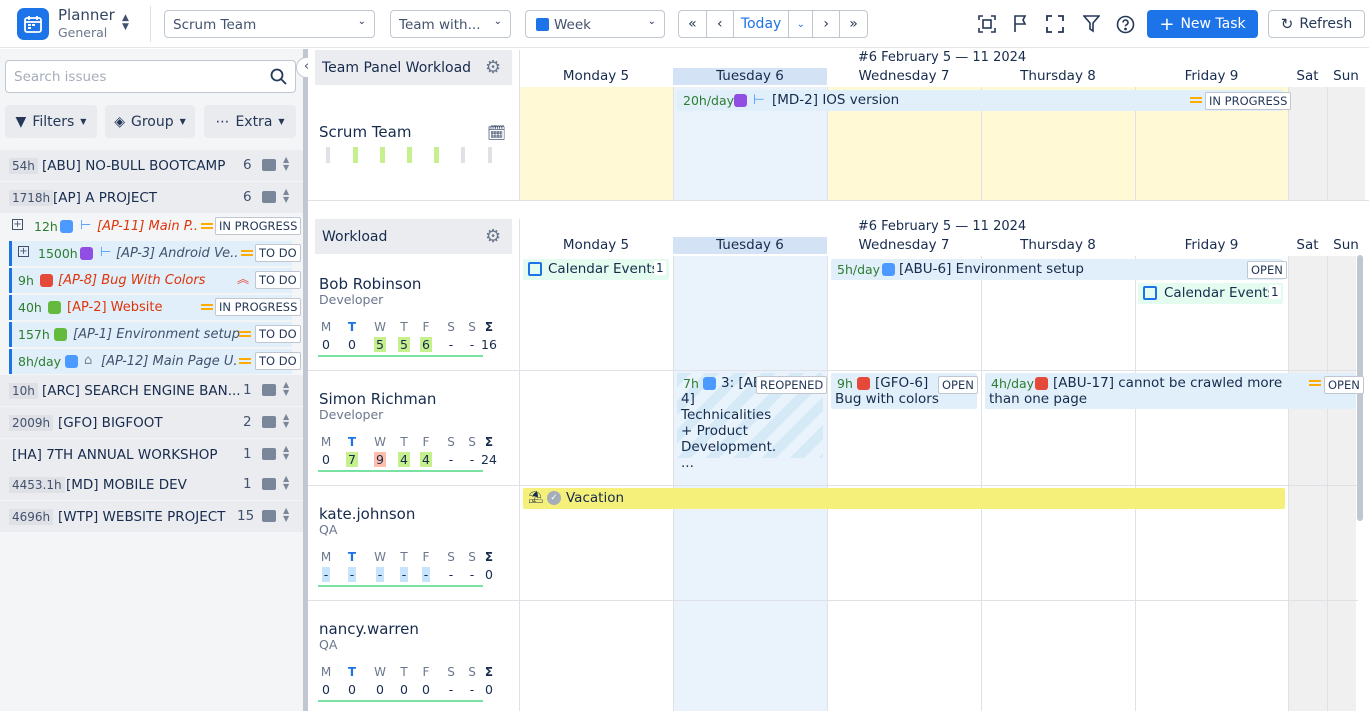 The width and height of the screenshot is (1369, 711). What do you see at coordinates (380, 442) in the screenshot?
I see `day-letter: W` at bounding box center [380, 442].